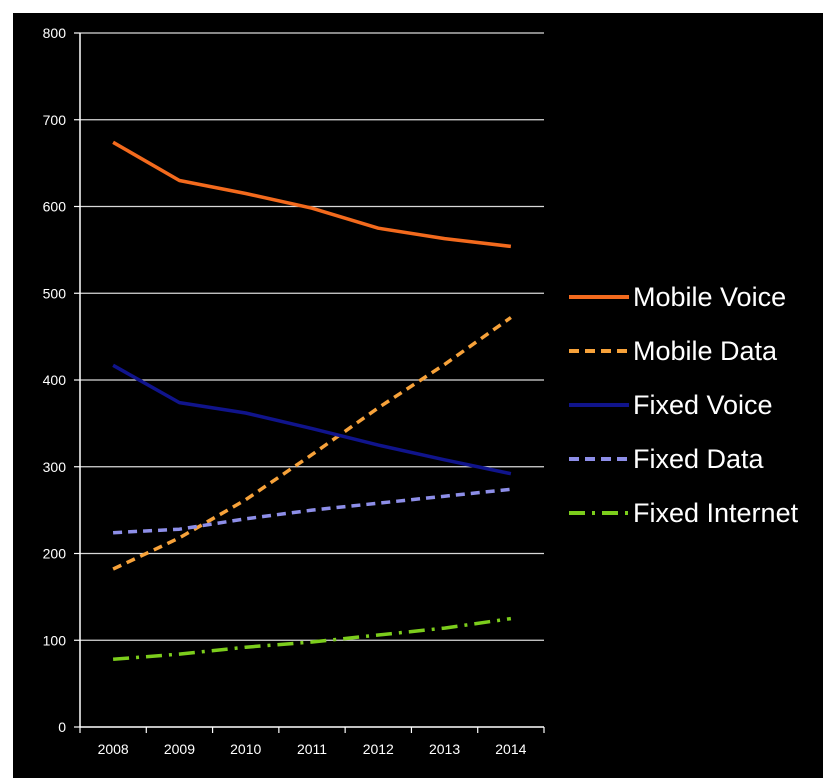 Image resolution: width=823 pixels, height=778 pixels. What do you see at coordinates (312, 639) in the screenshot?
I see `series-line-fixed-internet` at bounding box center [312, 639].